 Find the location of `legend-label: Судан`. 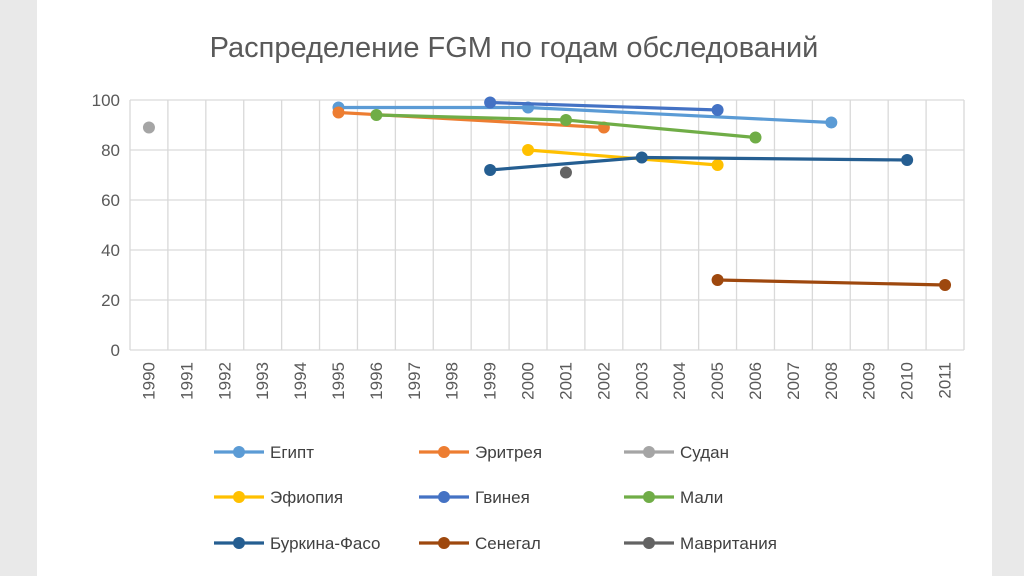

legend-label: Судан is located at coordinates (704, 452).